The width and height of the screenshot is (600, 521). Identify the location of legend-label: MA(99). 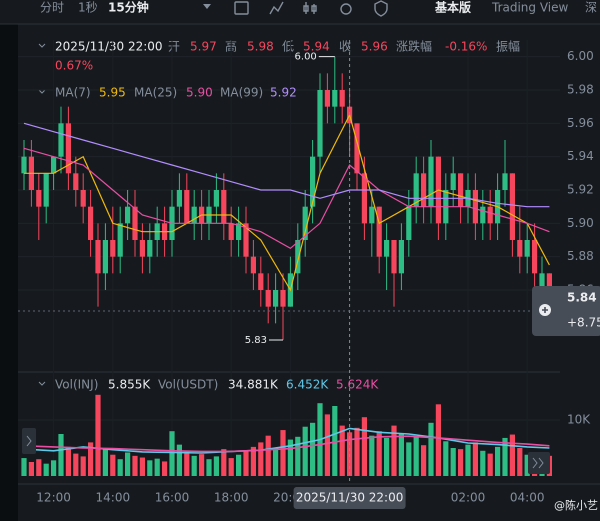
(241, 93).